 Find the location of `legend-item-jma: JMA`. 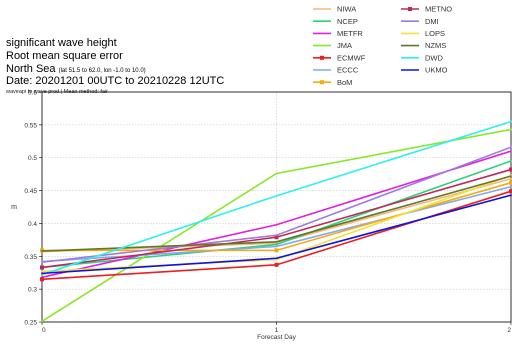

legend-item-jma: JMA is located at coordinates (332, 45).